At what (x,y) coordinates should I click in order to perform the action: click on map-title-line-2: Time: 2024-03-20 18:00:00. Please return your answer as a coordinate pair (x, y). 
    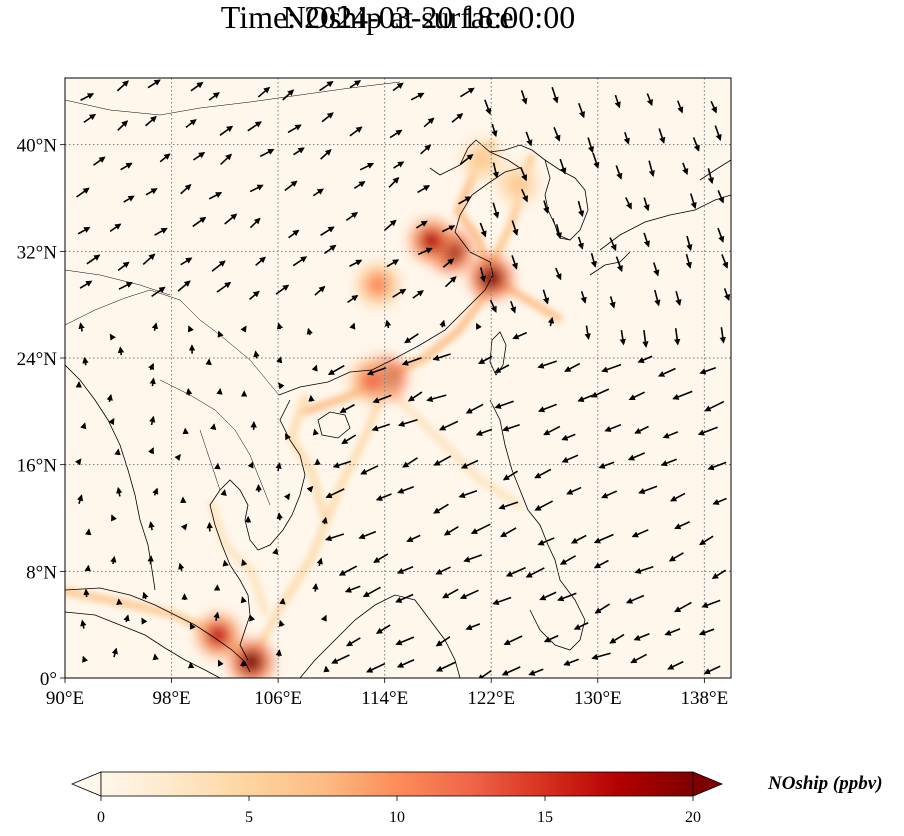
    Looking at the image, I should click on (398, 17).